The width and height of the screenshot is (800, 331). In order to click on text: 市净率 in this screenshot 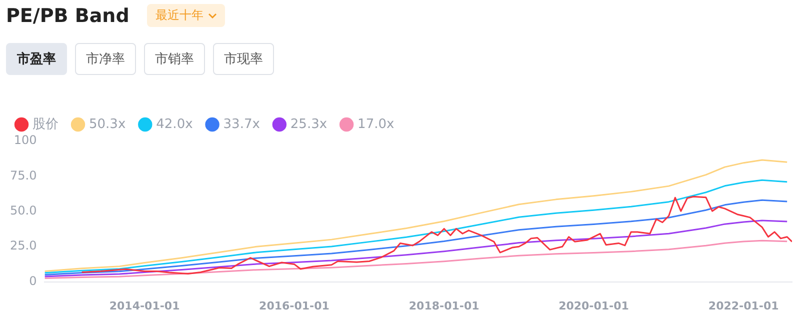, I will do `click(105, 59)`.